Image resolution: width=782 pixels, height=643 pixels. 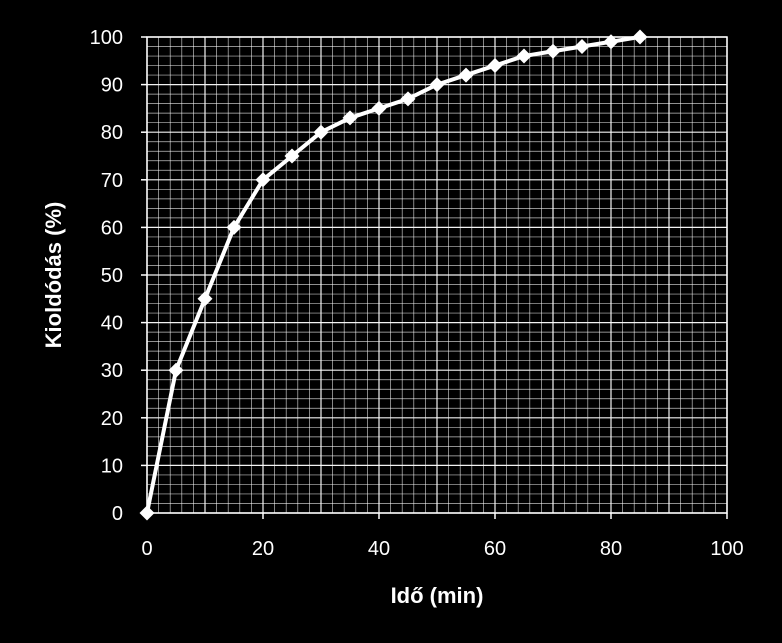 I want to click on y-tick-label: 70, so click(x=112, y=181).